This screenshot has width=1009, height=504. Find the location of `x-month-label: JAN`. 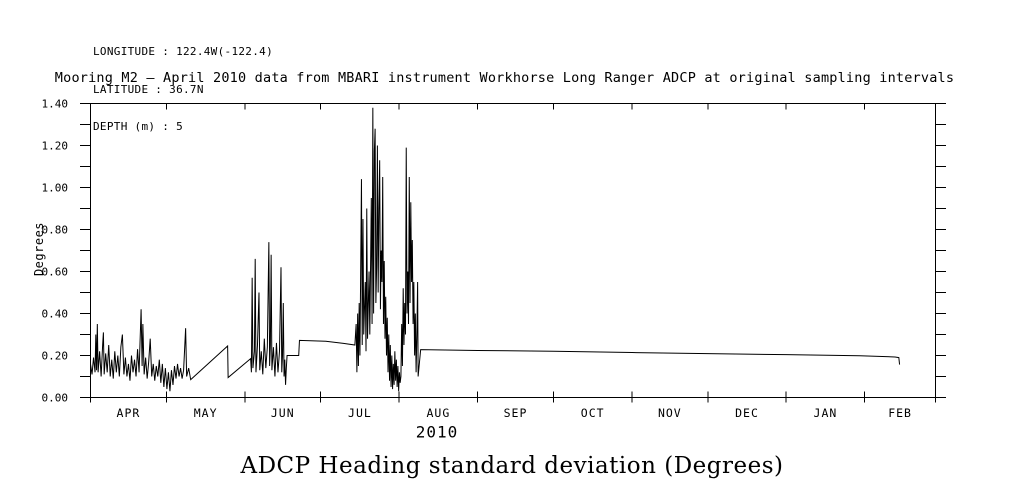

x-month-label: JAN is located at coordinates (826, 413).